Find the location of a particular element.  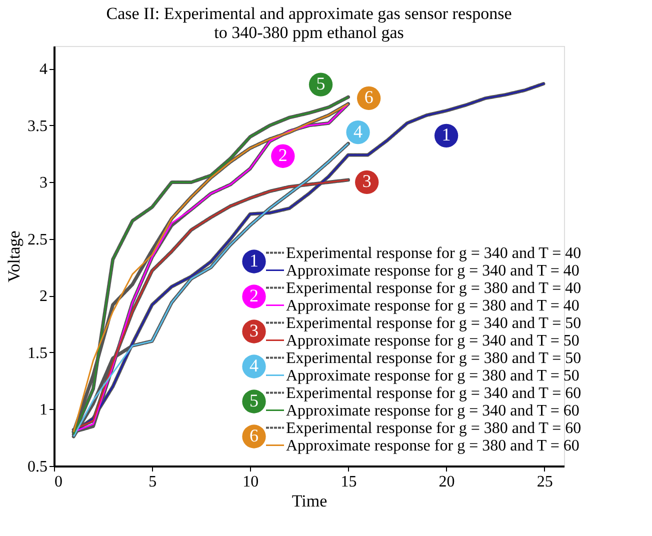

legend-label: Experimental response for g = 340 and T = 40 is located at coordinates (434, 253).